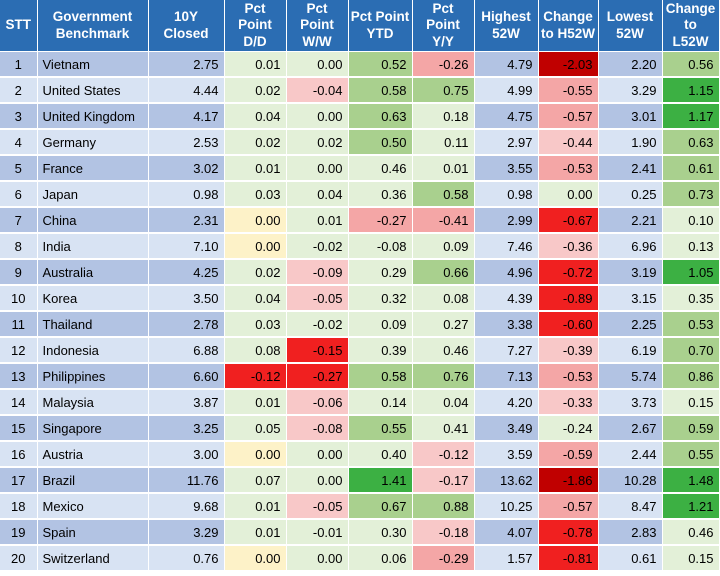  I want to click on cell-name: China, so click(93, 220).